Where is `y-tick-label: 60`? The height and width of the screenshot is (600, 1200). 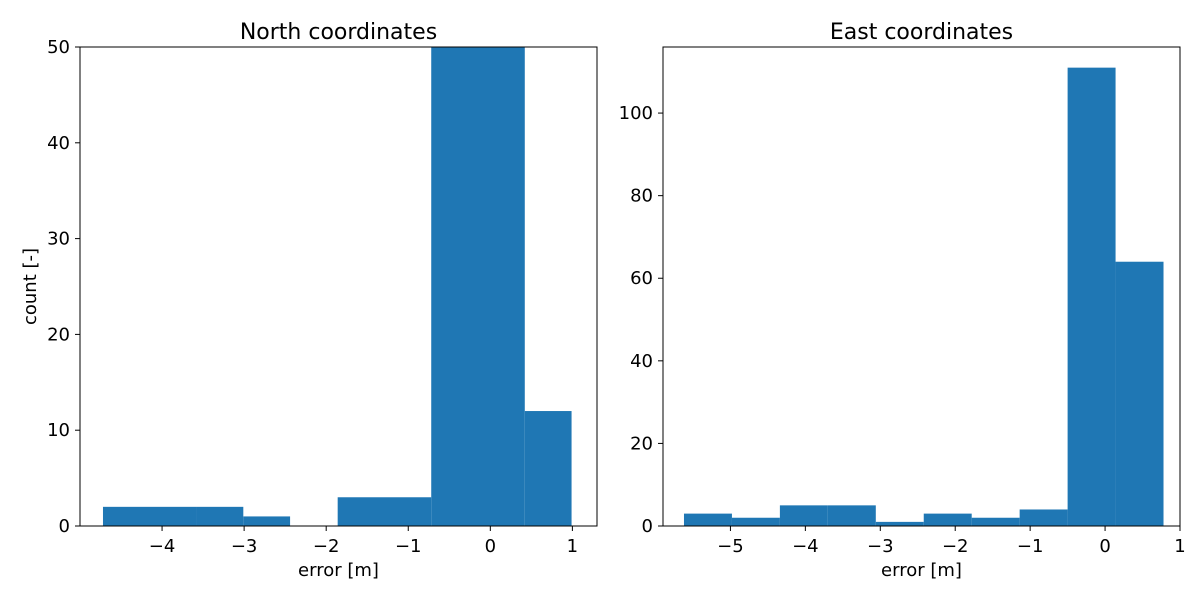
y-tick-label: 60 is located at coordinates (641, 278).